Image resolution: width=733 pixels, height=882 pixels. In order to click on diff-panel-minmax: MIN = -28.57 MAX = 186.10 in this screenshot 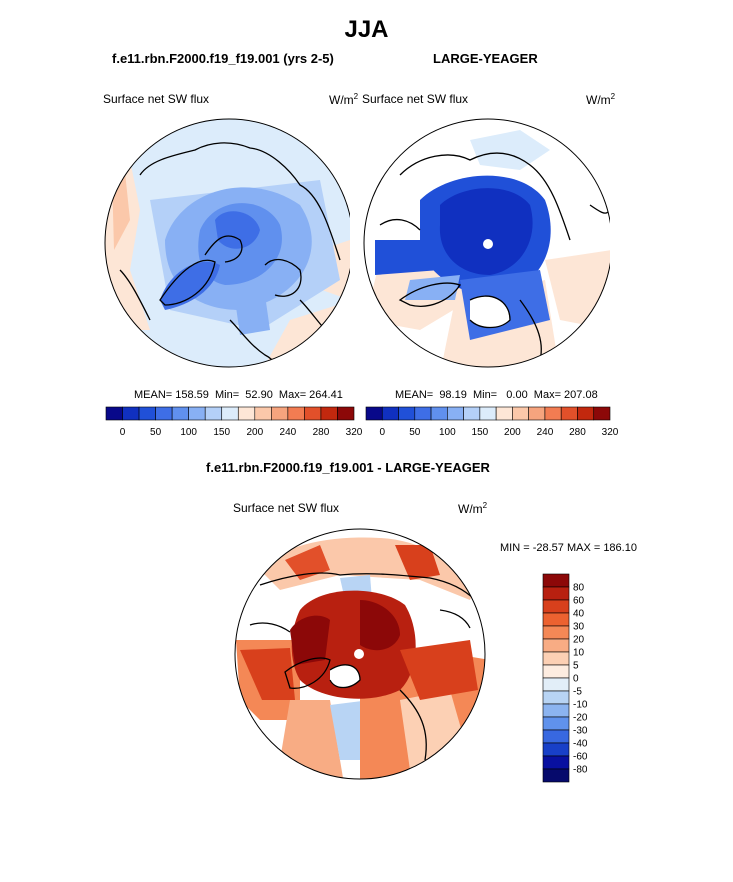, I will do `click(568, 548)`.